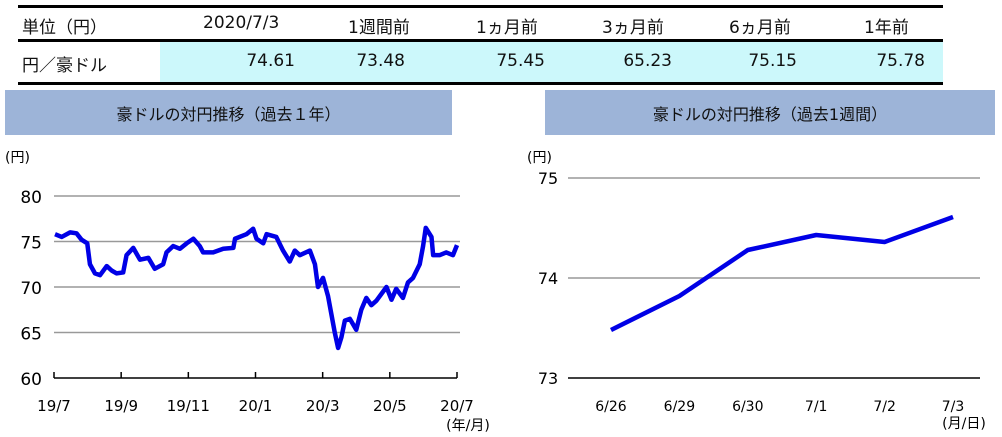  What do you see at coordinates (31, 198) in the screenshot?
I see `y-tick-label: 80` at bounding box center [31, 198].